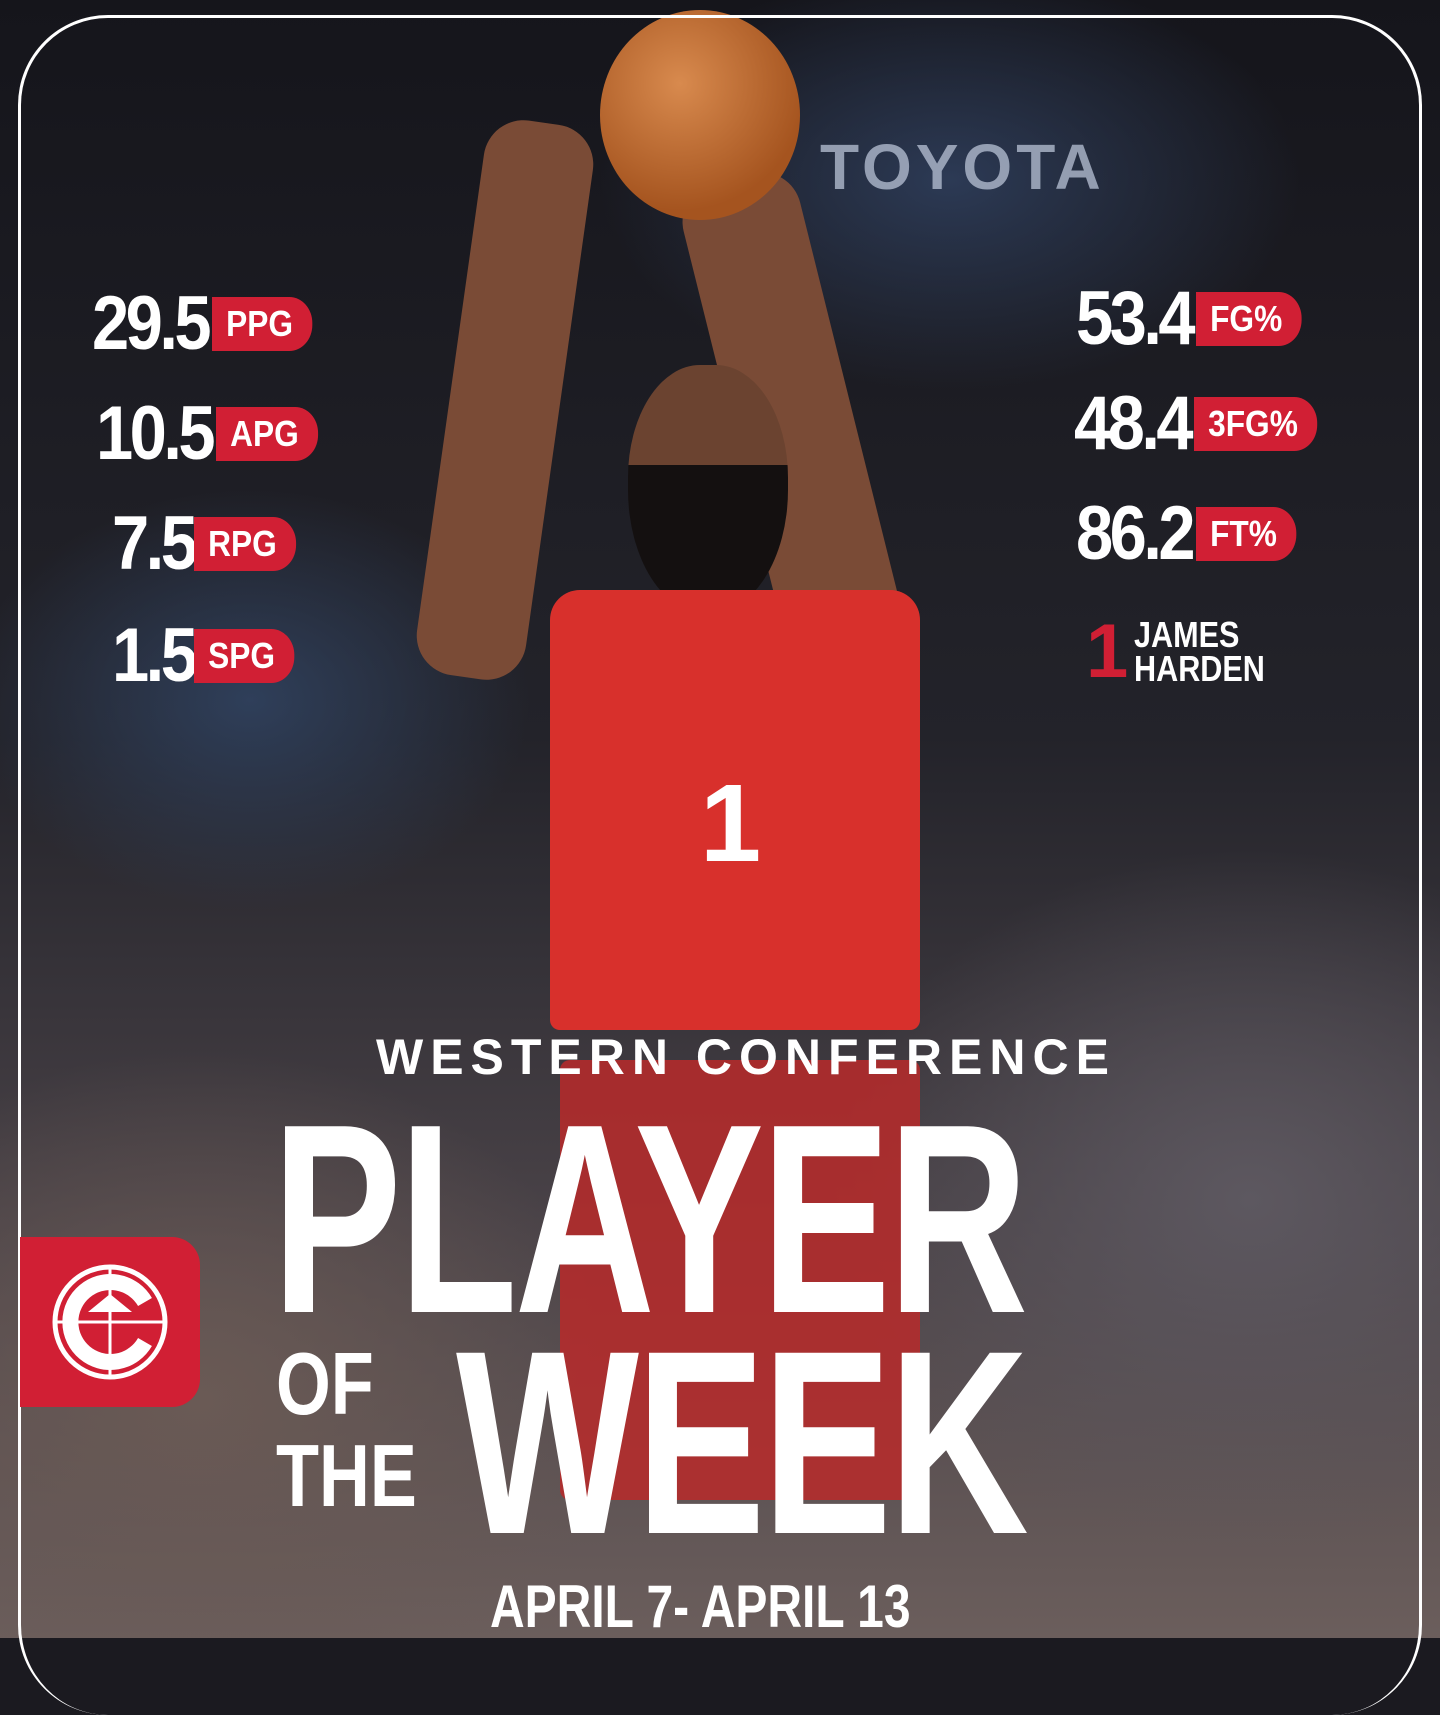 The width and height of the screenshot is (1440, 1715). I want to click on team-logo-badge, so click(110, 1322).